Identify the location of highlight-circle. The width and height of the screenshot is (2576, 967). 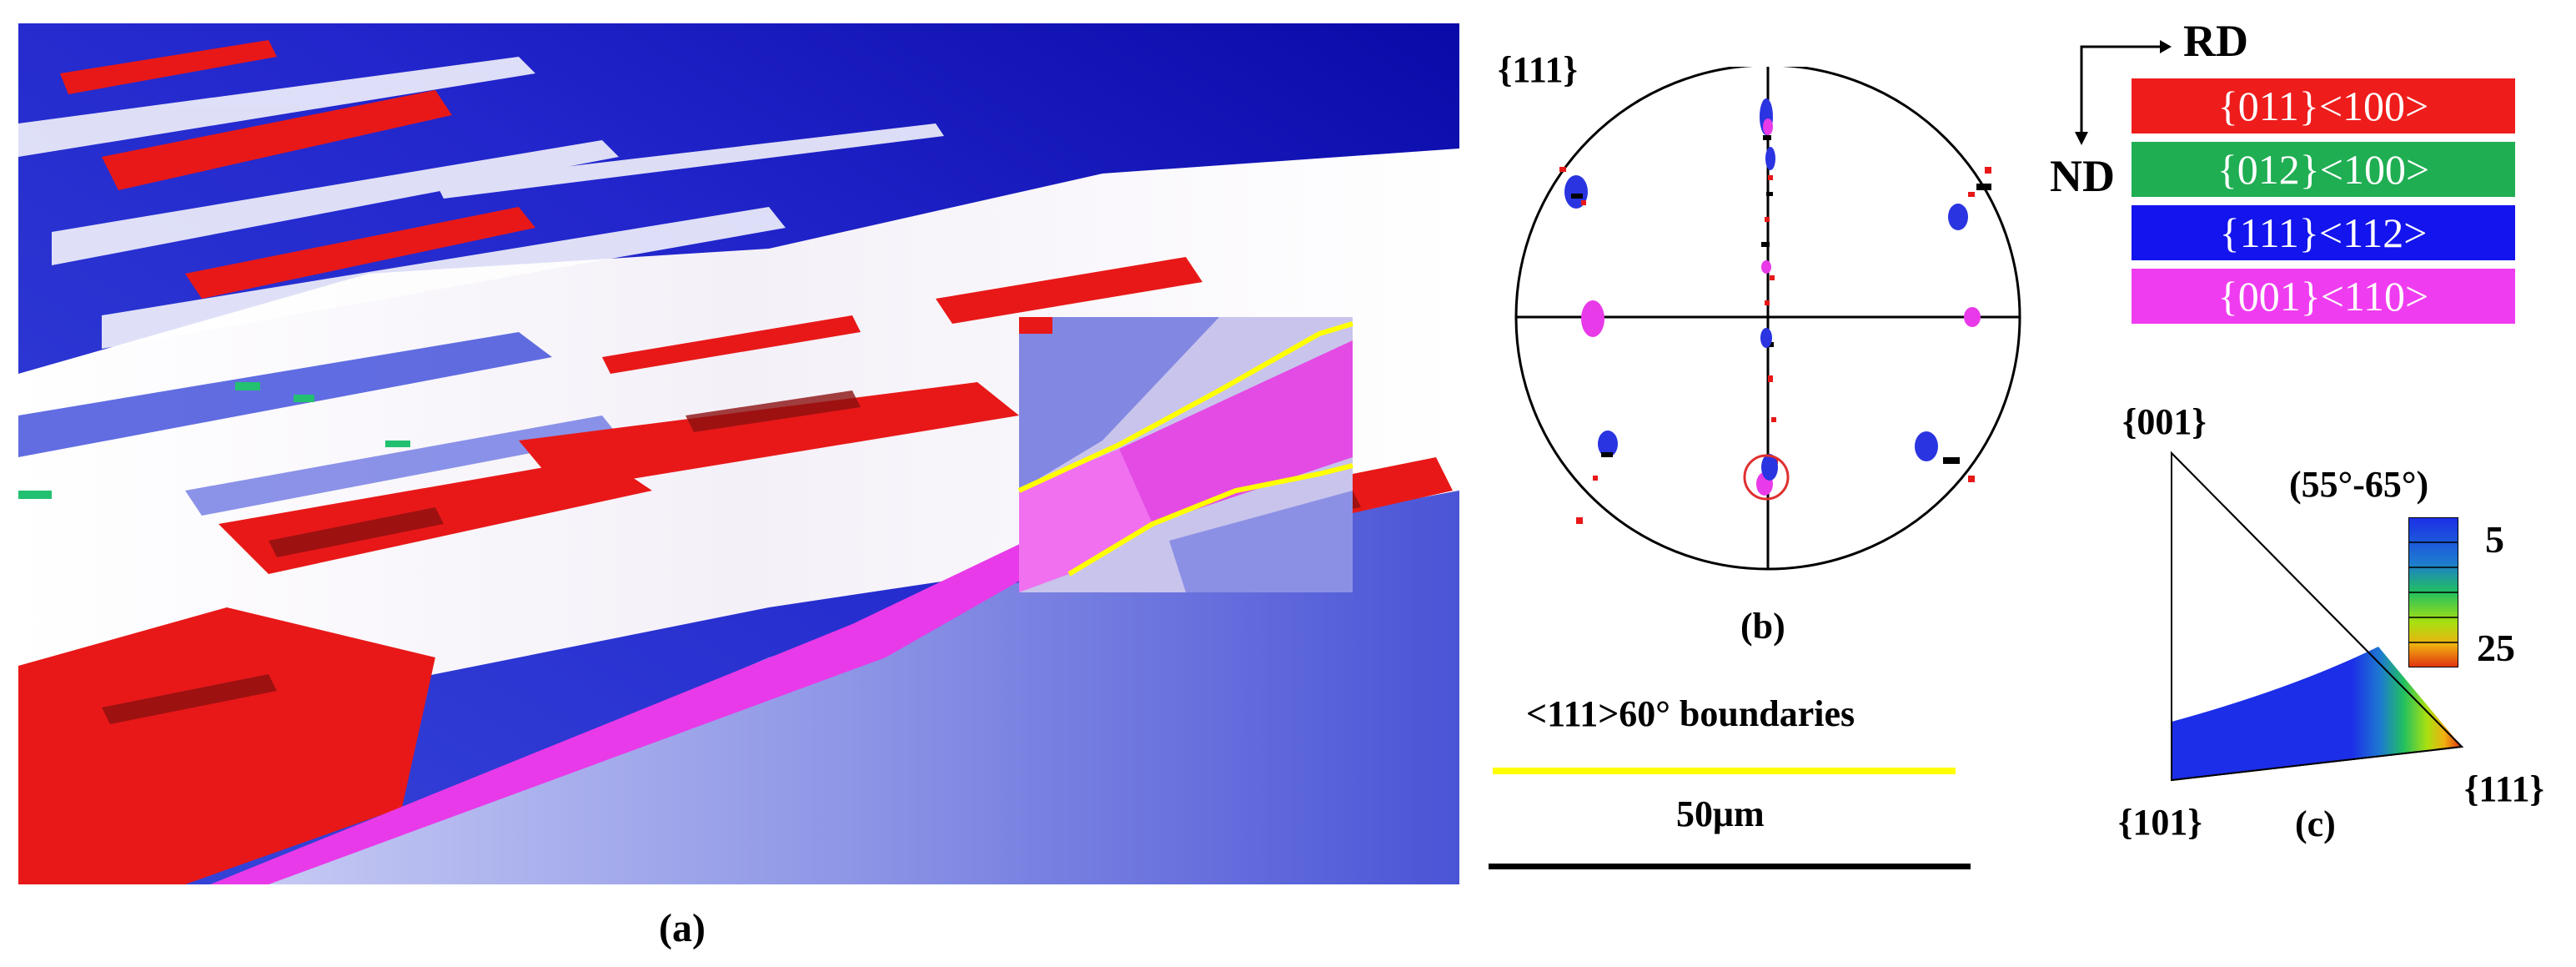
(1766, 478).